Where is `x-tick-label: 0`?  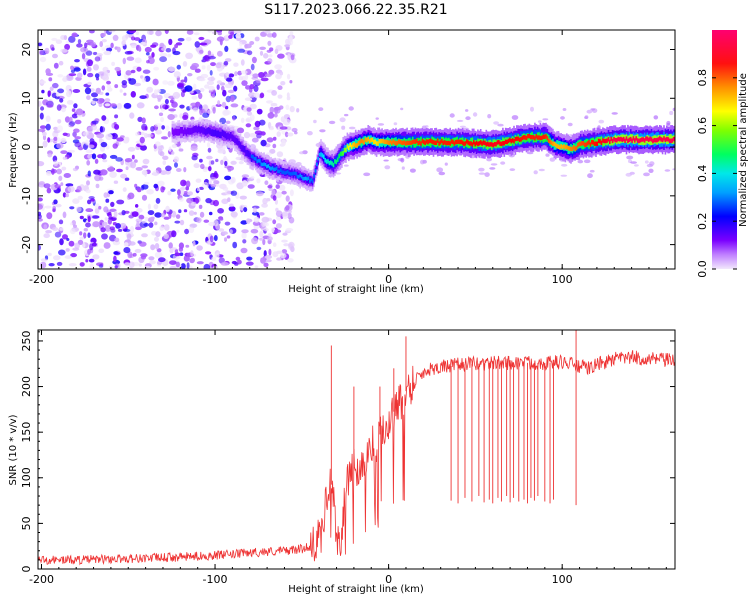 x-tick-label: 0 is located at coordinates (388, 279).